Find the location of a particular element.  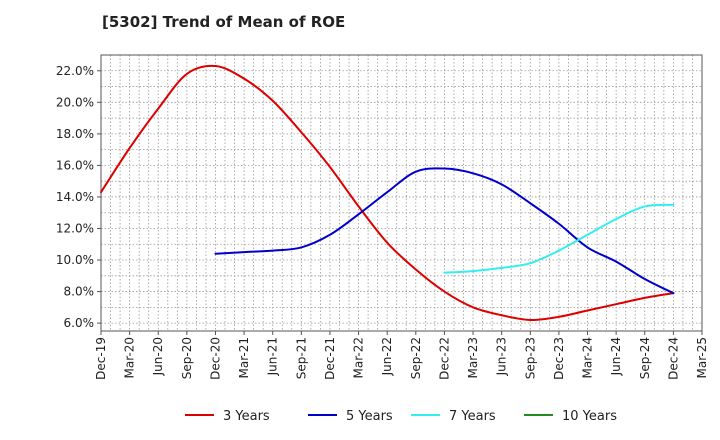

x-tick-label: Dec-23 is located at coordinates (559, 358).